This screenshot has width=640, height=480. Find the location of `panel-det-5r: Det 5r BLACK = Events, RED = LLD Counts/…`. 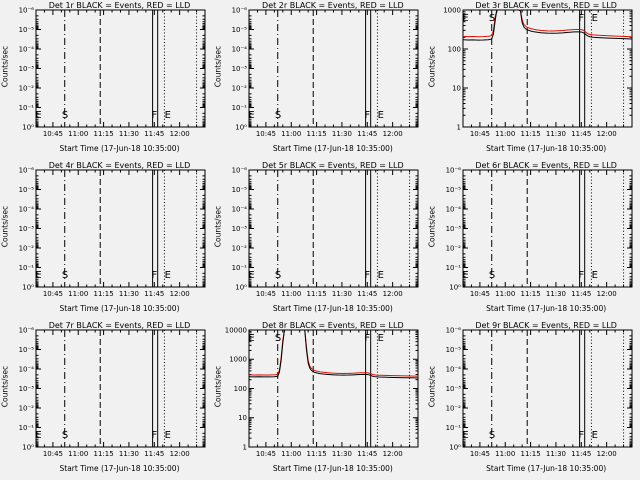

panel-det-5r: Det 5r BLACK = Events, RED = LLD Counts/… is located at coordinates (319, 240).